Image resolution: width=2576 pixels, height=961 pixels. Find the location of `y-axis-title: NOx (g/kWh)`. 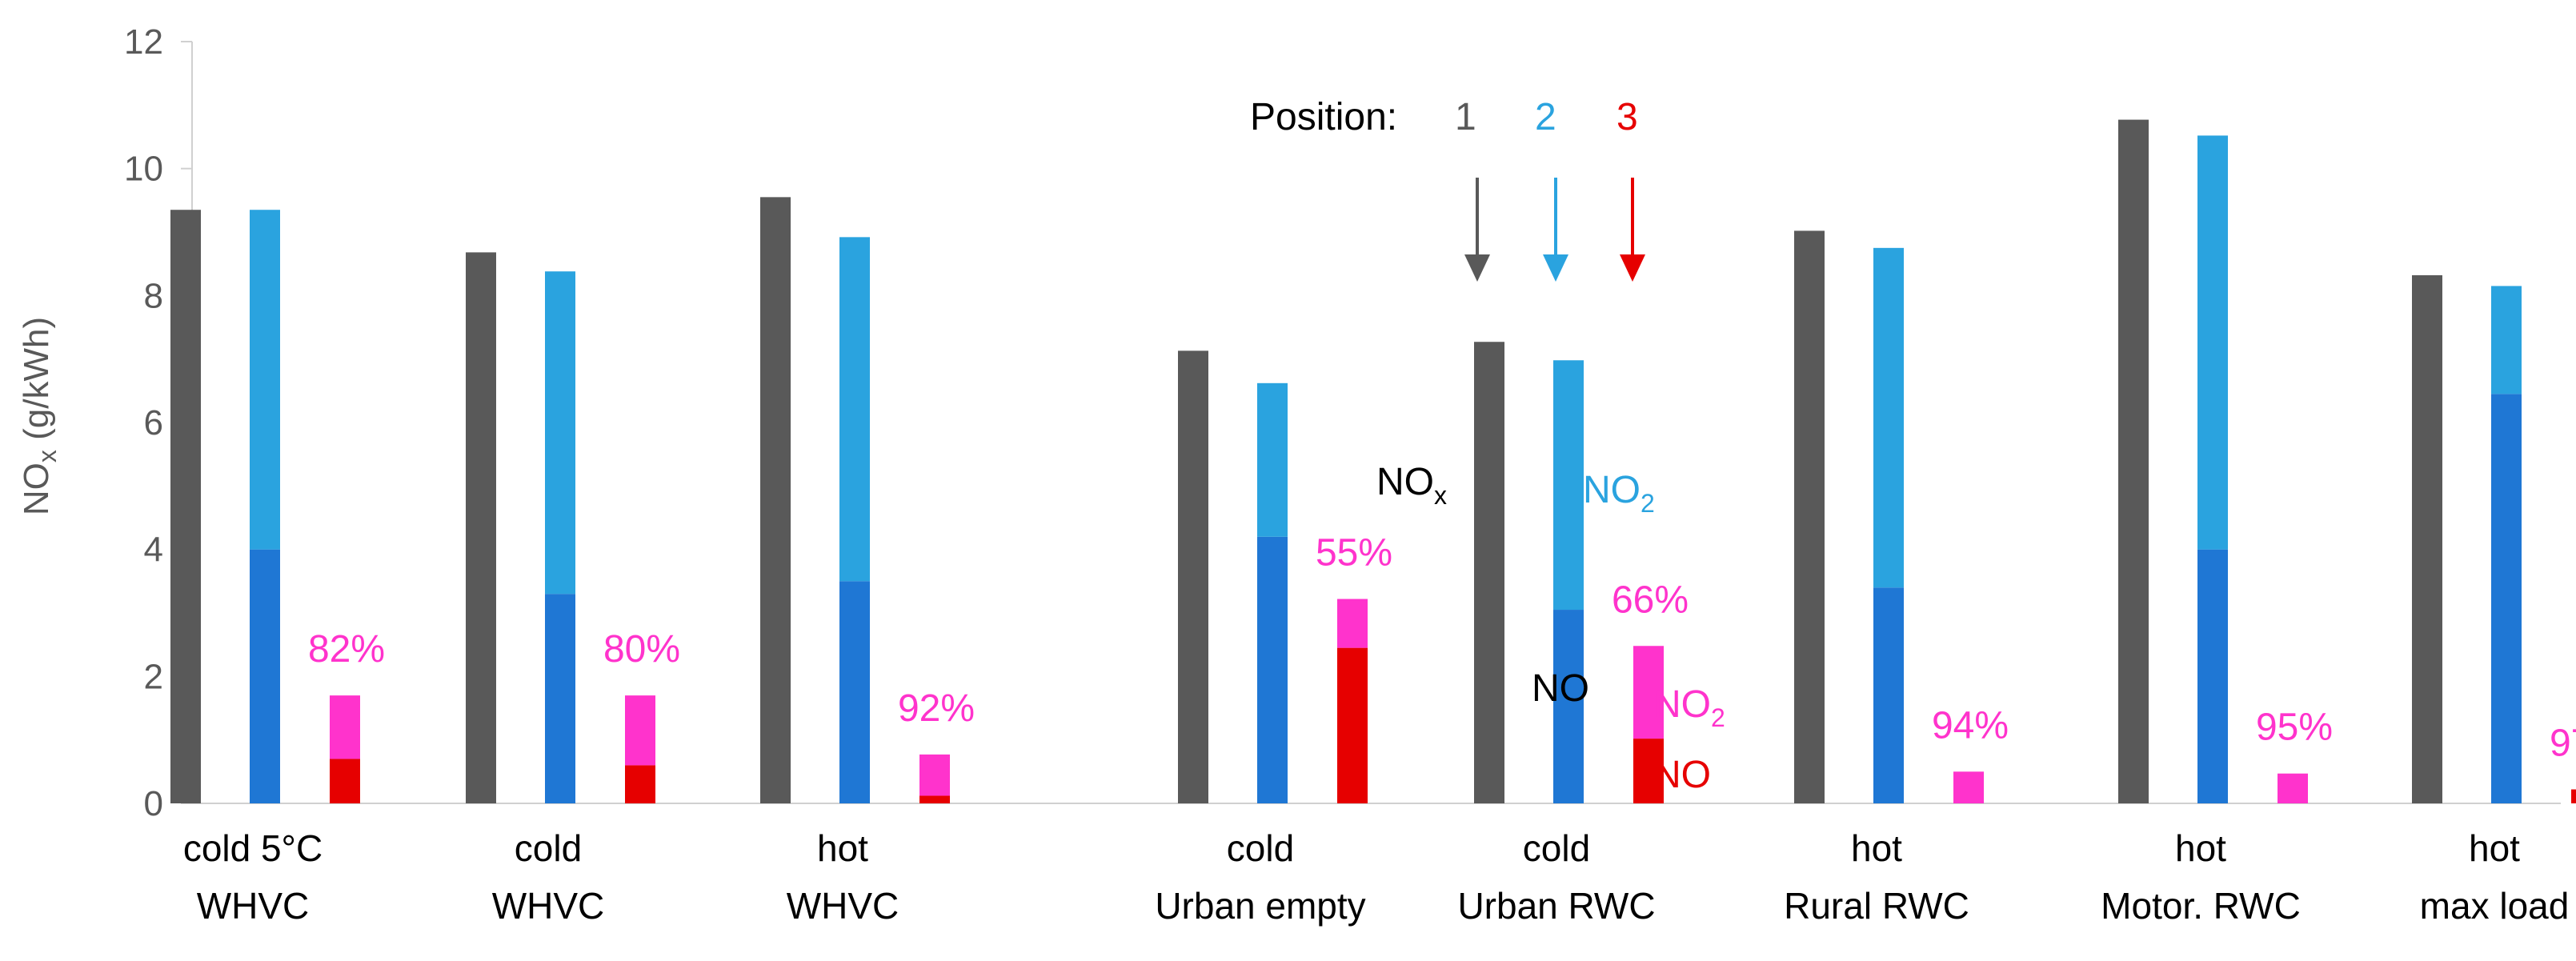

y-axis-title: NOx (g/kWh) is located at coordinates (39, 416).